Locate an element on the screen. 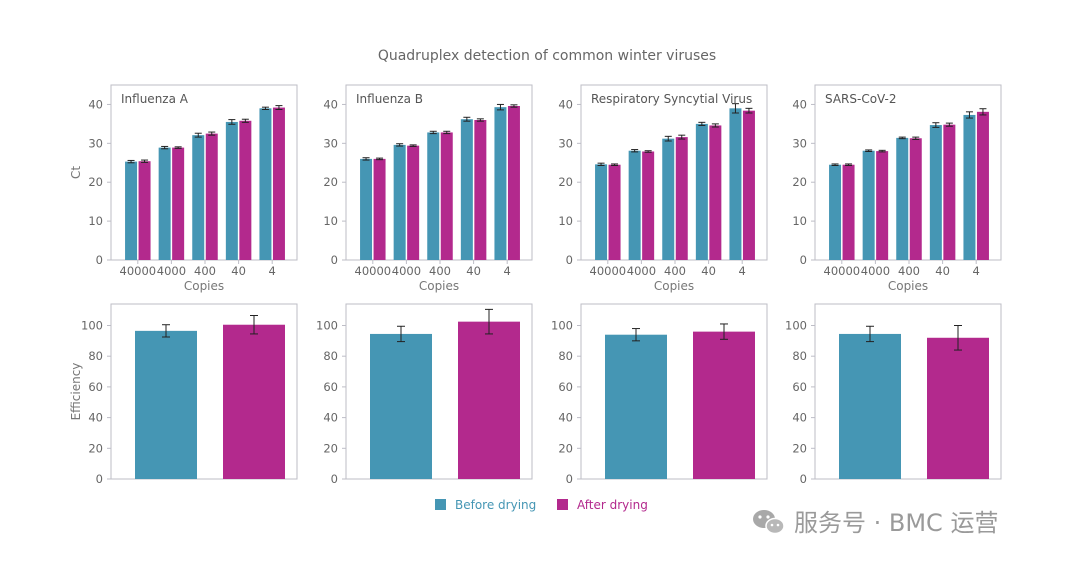 This screenshot has height=565, width=1080. eff-panel-3-y-tick-label: 0 is located at coordinates (569, 479).